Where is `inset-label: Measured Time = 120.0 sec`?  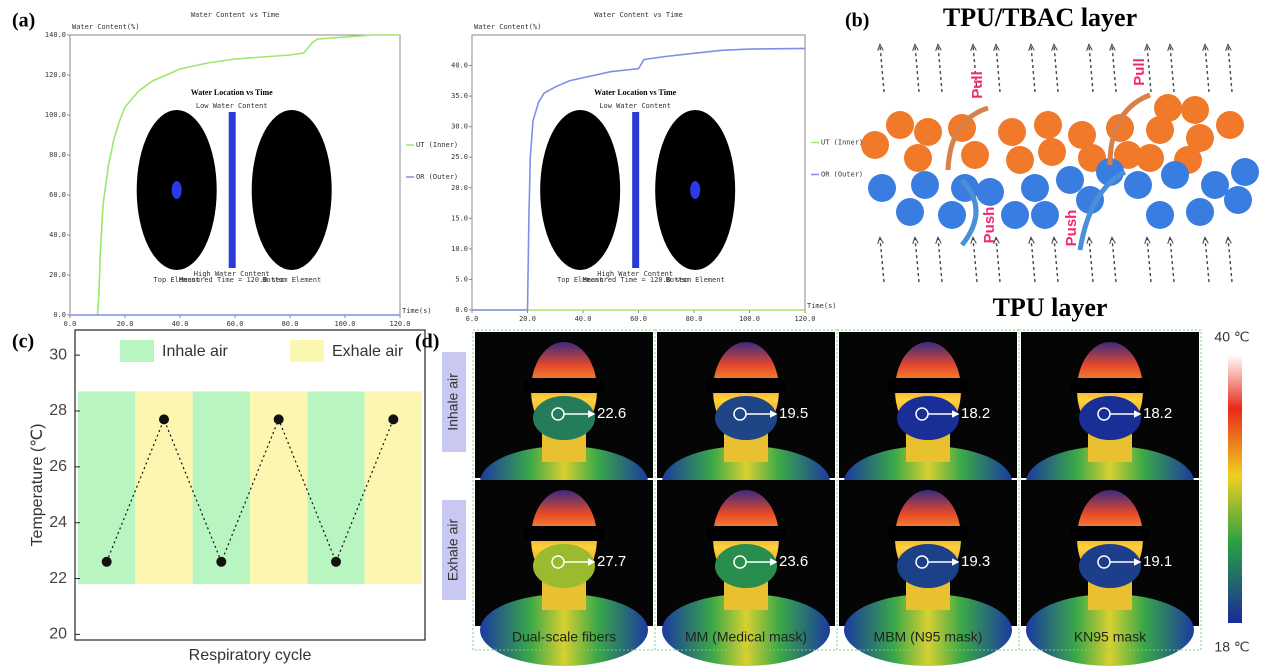
inset-label: Measured Time = 120.0 sec is located at coordinates (231, 280).